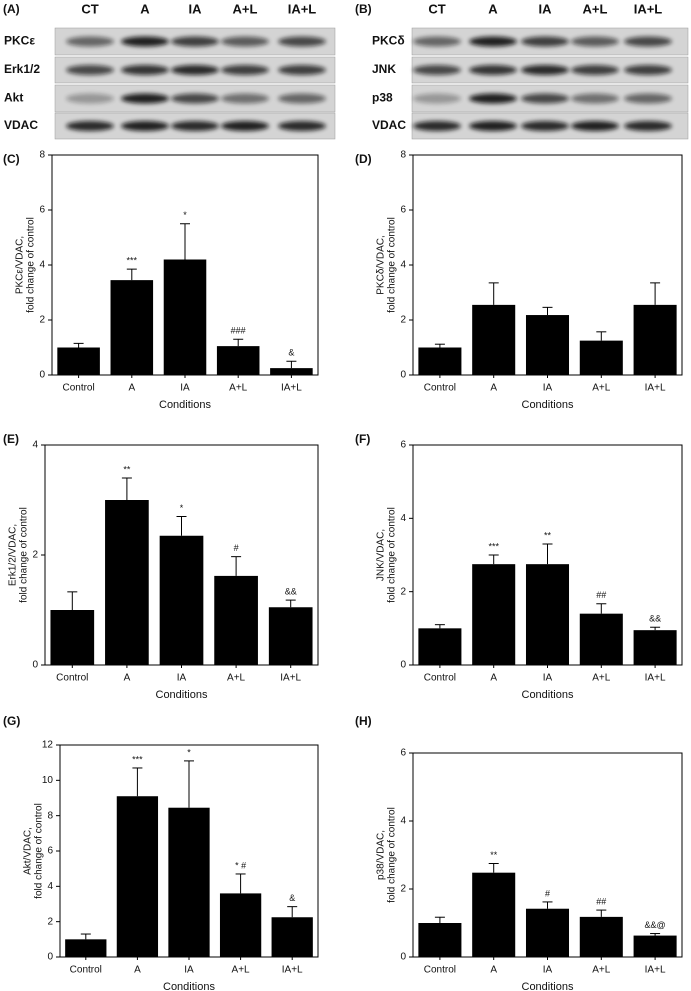  Describe the element at coordinates (196, 8) in the screenshot. I see `lane-label: IA` at that location.